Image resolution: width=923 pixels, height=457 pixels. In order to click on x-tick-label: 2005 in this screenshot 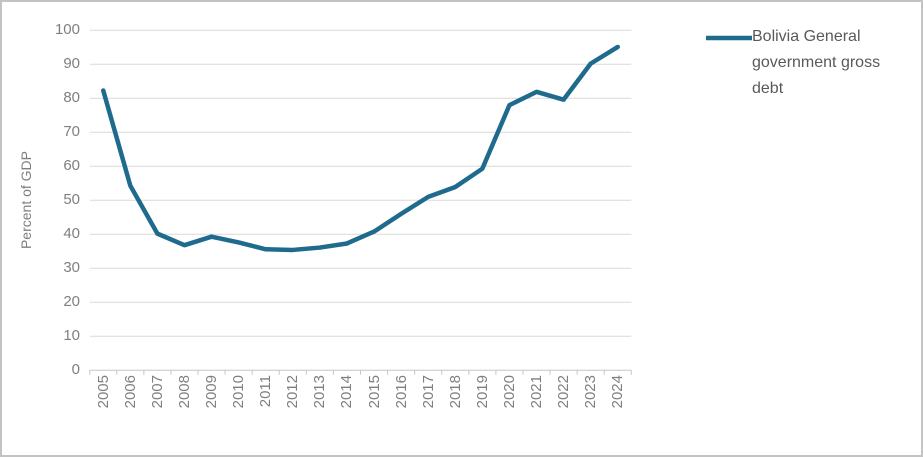, I will do `click(103, 392)`.